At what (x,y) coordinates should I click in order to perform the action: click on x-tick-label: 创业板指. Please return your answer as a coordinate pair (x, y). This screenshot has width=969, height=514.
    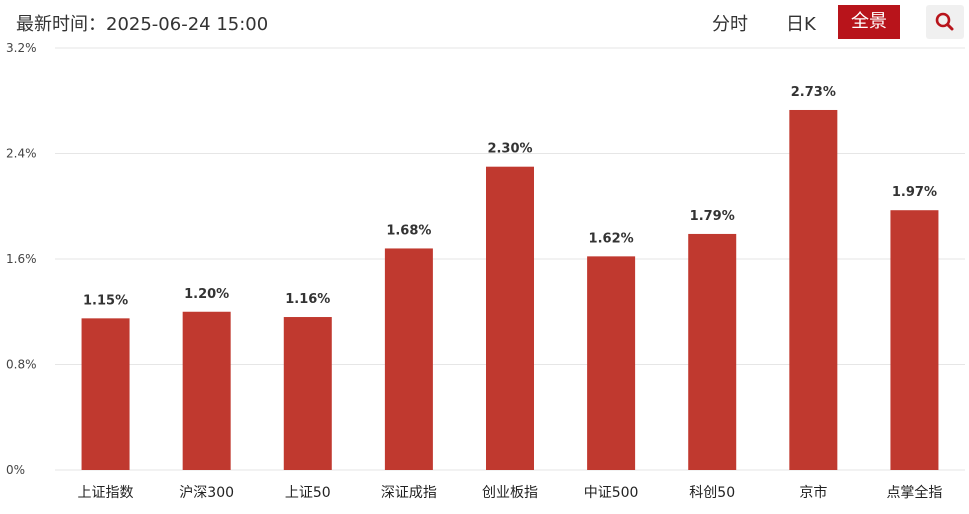
    Looking at the image, I should click on (510, 493).